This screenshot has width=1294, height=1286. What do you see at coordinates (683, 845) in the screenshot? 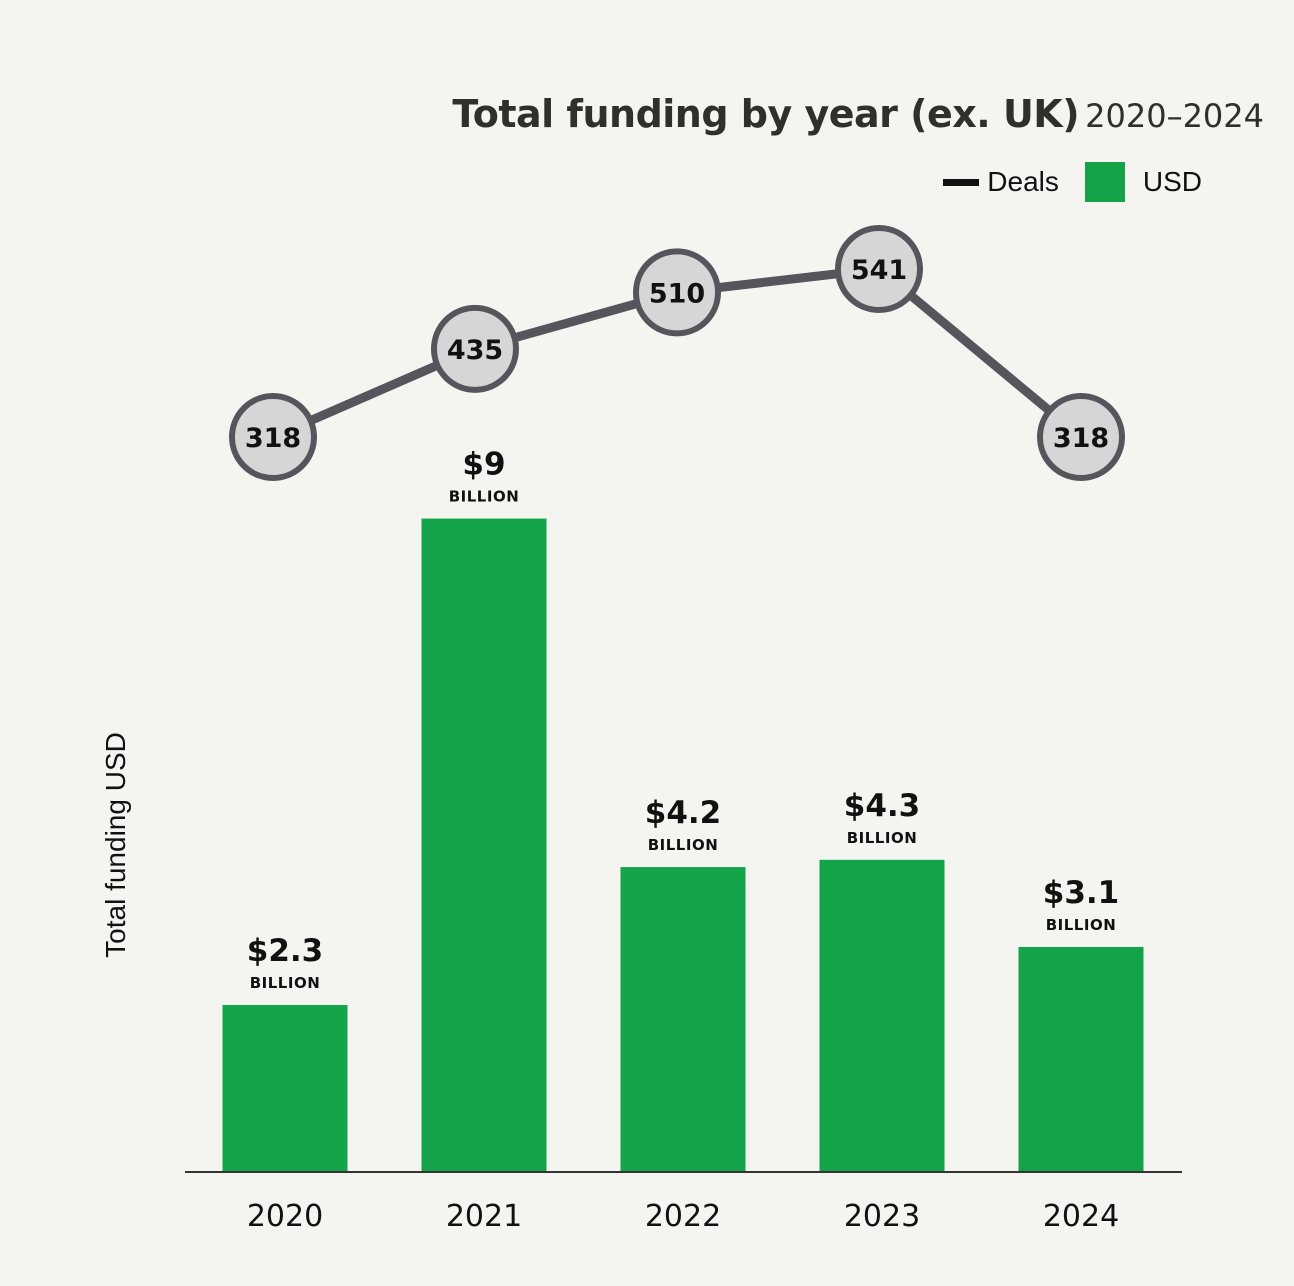
I see `bar-unit-label-2022: BILLION` at bounding box center [683, 845].